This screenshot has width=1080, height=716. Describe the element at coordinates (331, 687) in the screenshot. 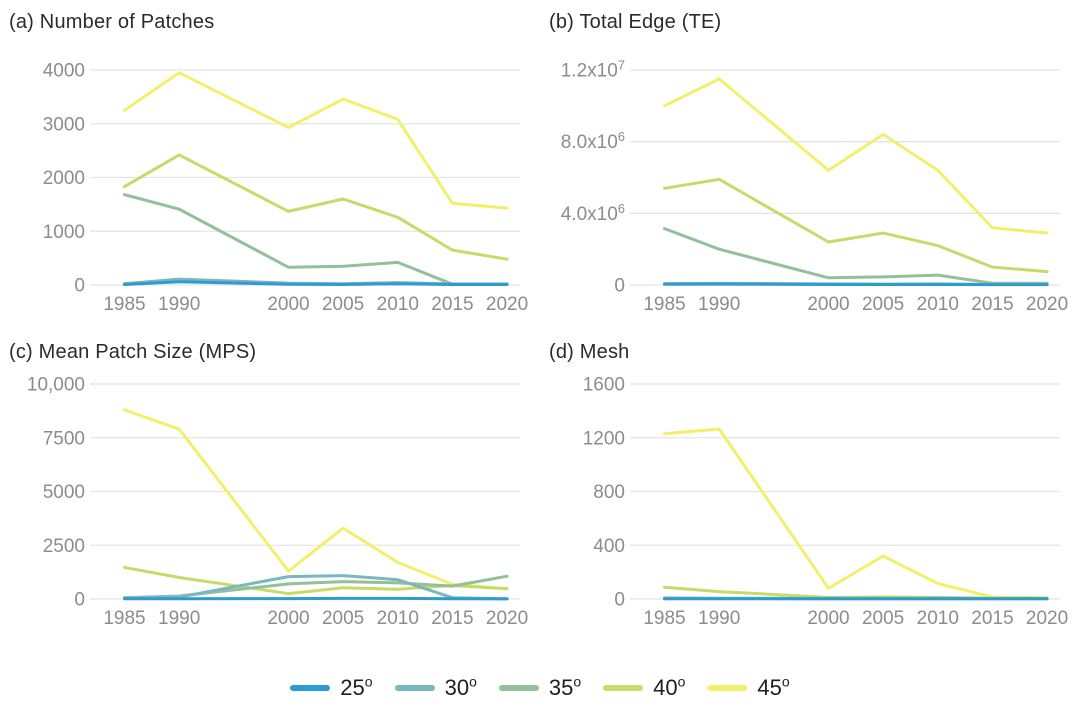

I see `legend-item-25: 25o` at that location.